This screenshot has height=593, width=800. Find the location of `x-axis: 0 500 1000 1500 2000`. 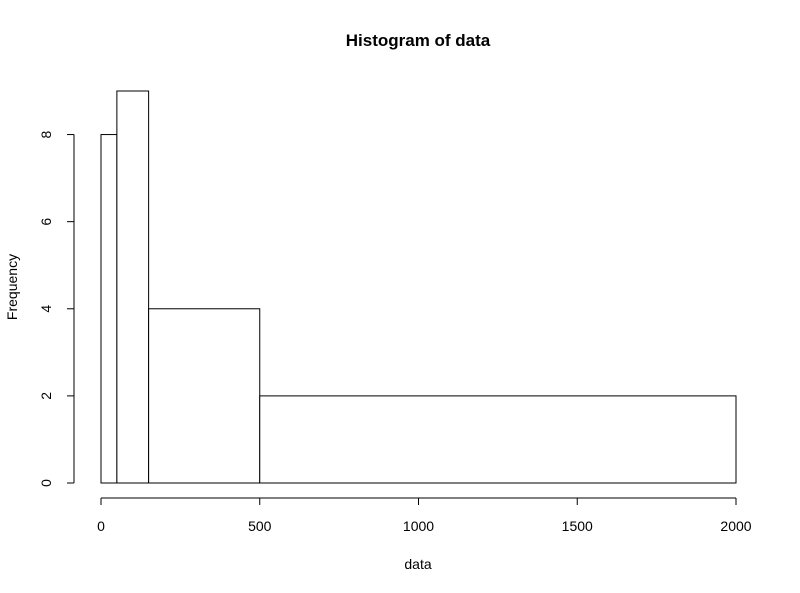

x-axis: 0 500 1000 1500 2000 is located at coordinates (424, 515).